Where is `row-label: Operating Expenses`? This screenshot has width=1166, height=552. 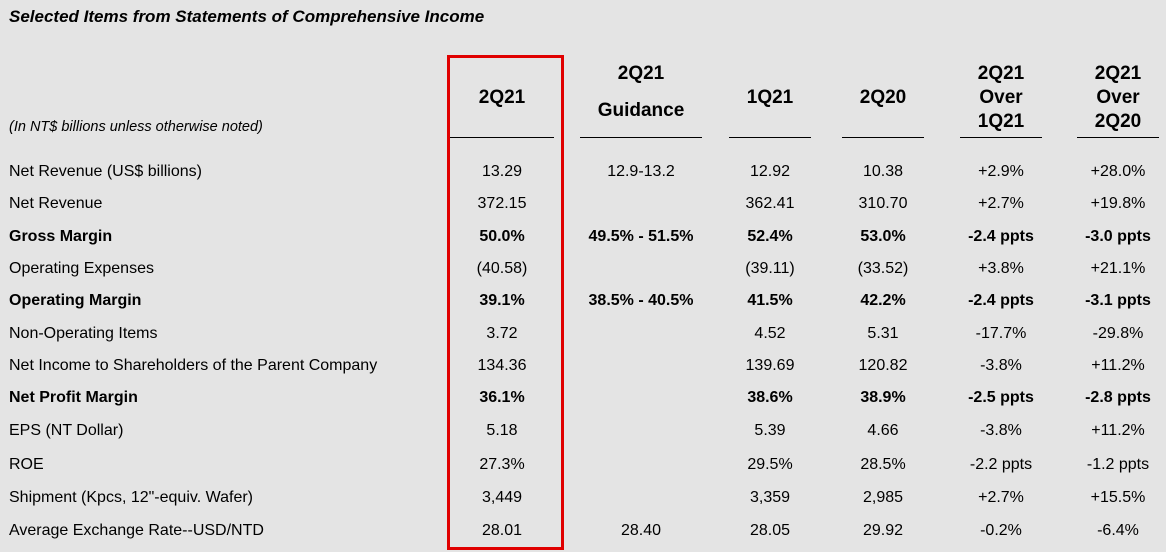 row-label: Operating Expenses is located at coordinates (81, 268).